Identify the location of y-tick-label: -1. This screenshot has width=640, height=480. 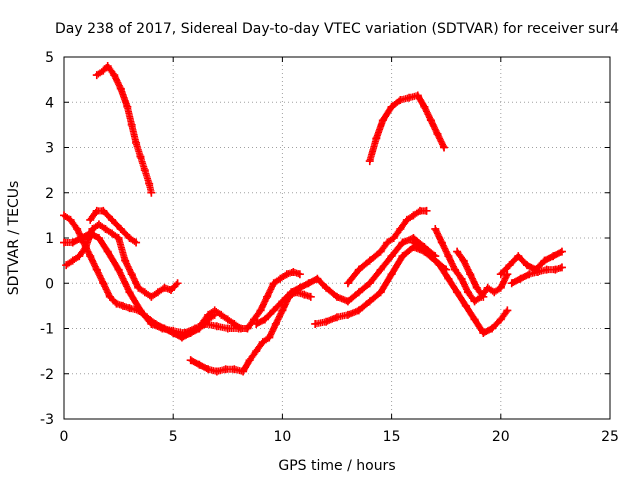
(47, 330).